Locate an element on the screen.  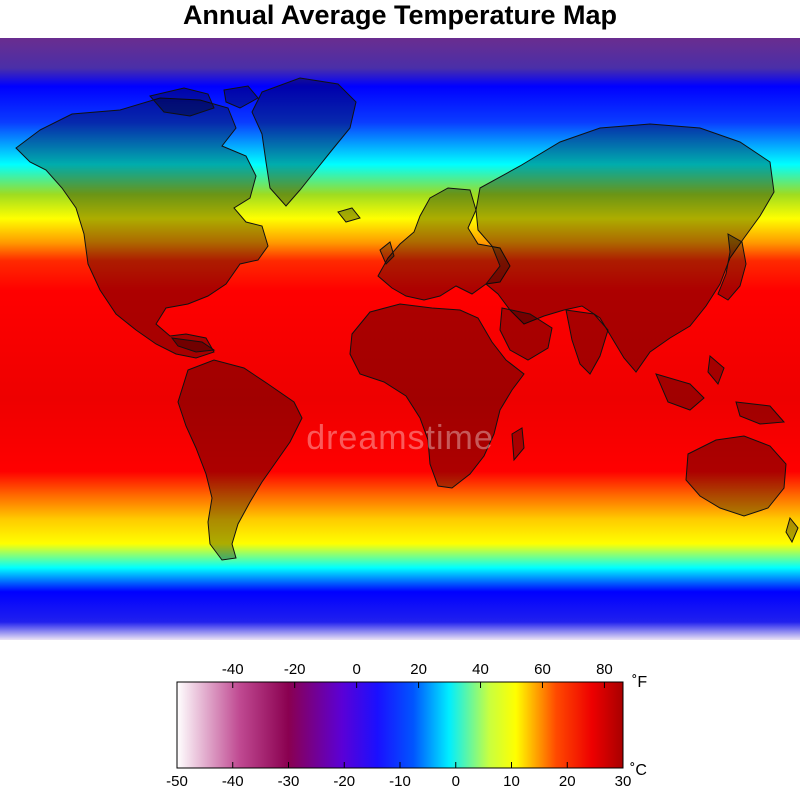
madagascar is located at coordinates (518, 444).